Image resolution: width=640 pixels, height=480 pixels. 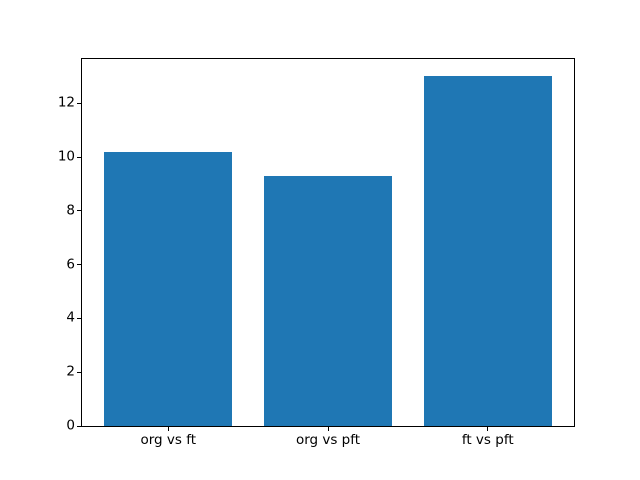 I want to click on x-tick-label-ft-vs-pft: ft vs pft, so click(x=487, y=440).